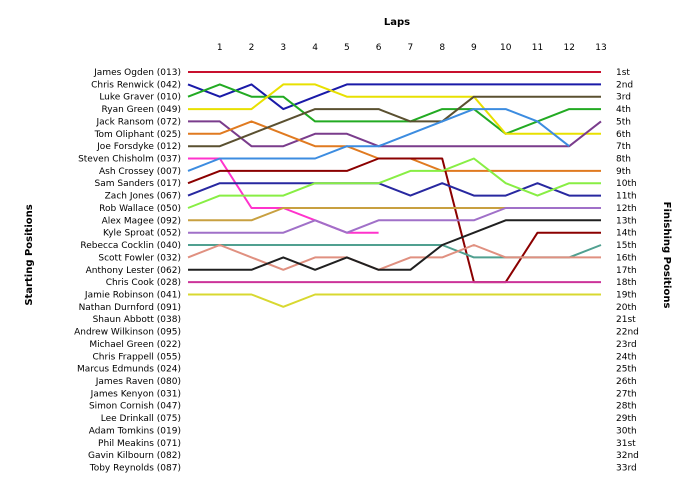 This screenshot has height=495, width=700. What do you see at coordinates (135, 394) in the screenshot?
I see `starting-label: James Kenyon (031)` at bounding box center [135, 394].